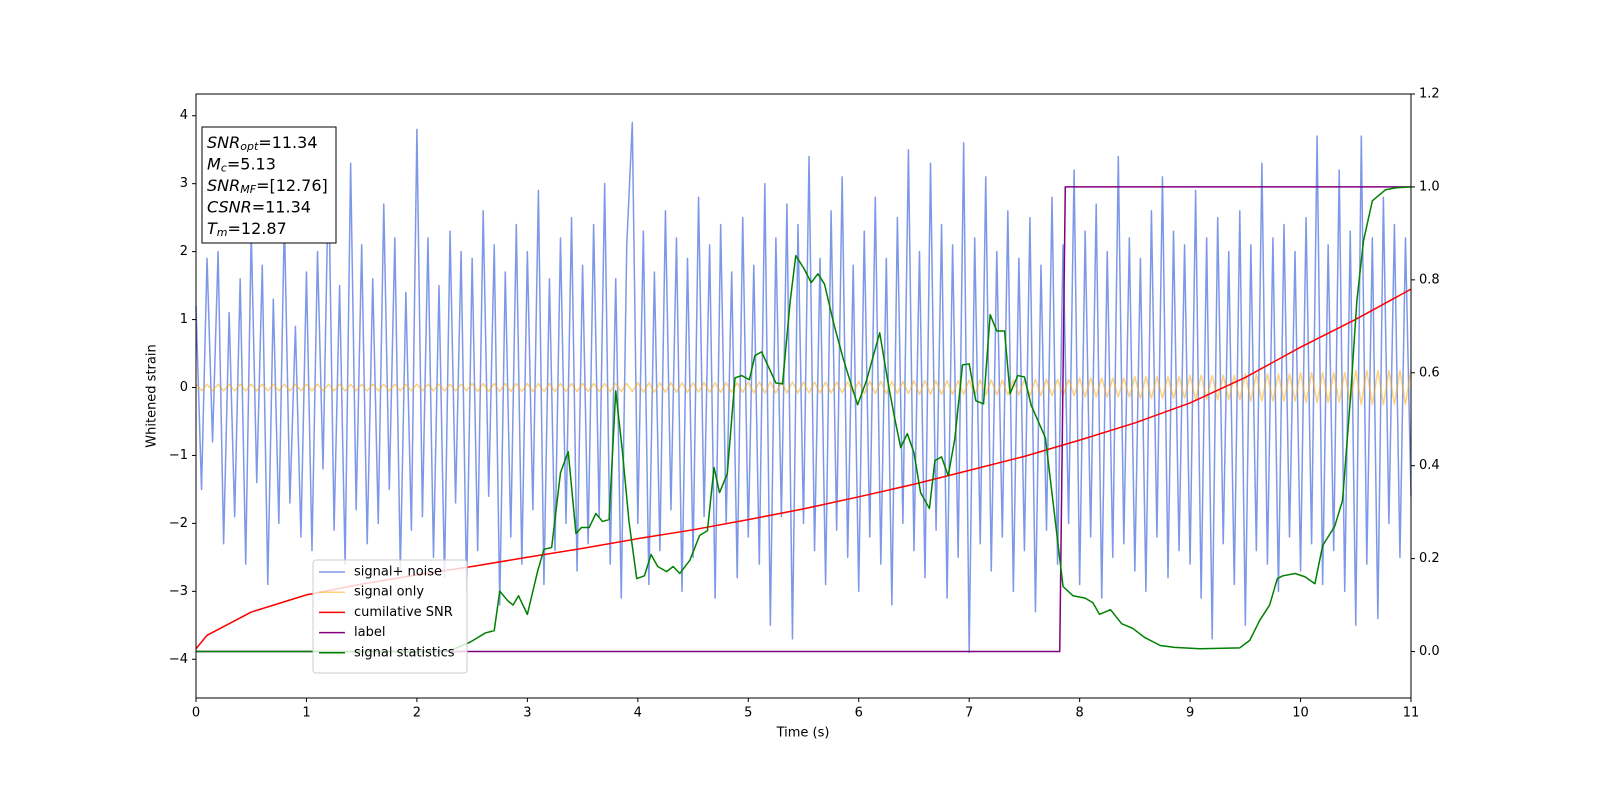 The width and height of the screenshot is (1600, 800). I want to click on y-tick-label: −1, so click(178, 455).